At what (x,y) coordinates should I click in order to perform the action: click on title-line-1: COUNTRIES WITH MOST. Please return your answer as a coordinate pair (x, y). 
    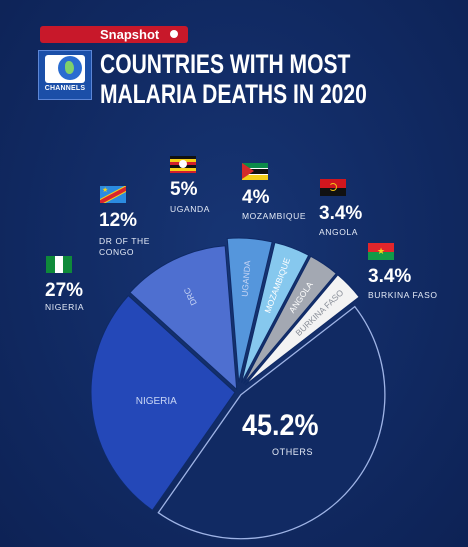
    Looking at the image, I should click on (225, 64).